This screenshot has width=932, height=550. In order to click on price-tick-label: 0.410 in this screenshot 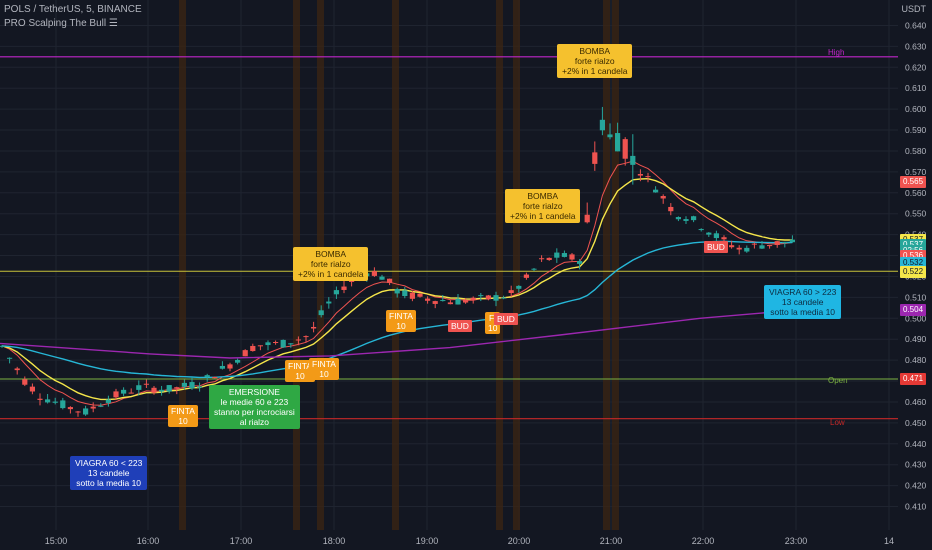, I will do `click(916, 507)`.